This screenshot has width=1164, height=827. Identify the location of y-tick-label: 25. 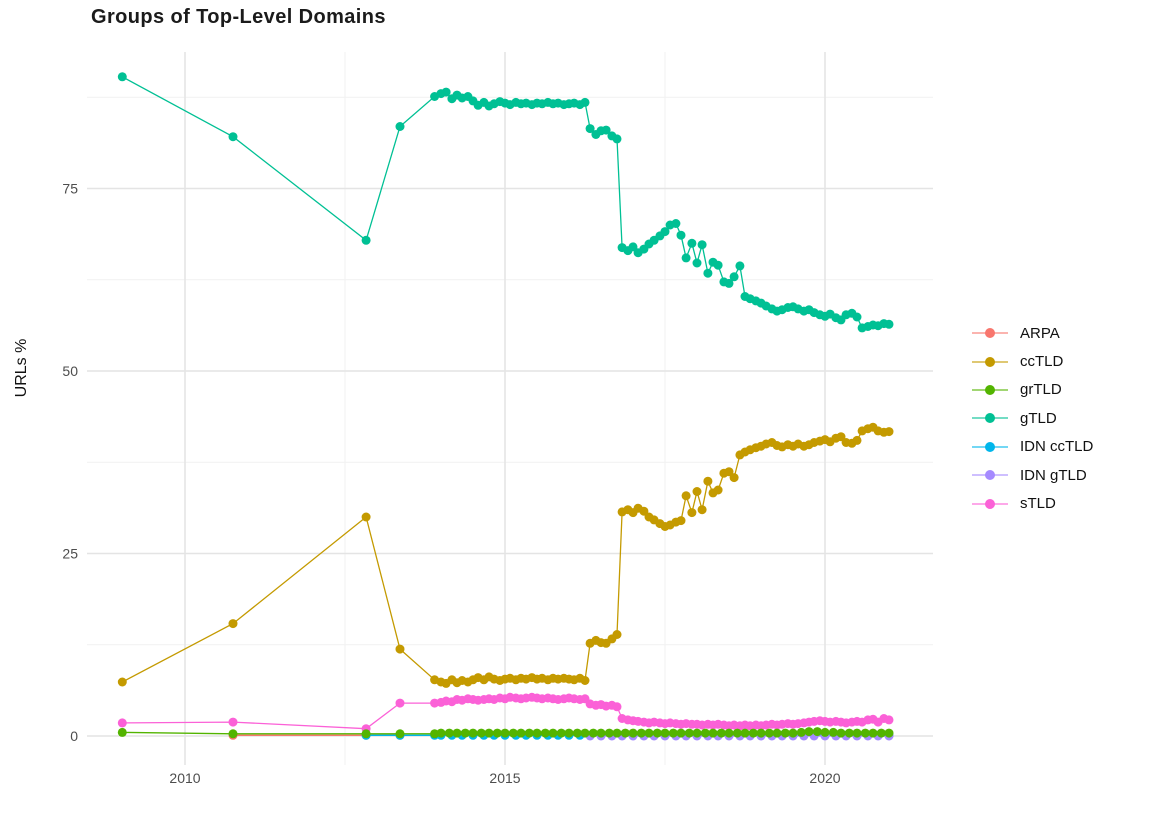
(70, 554).